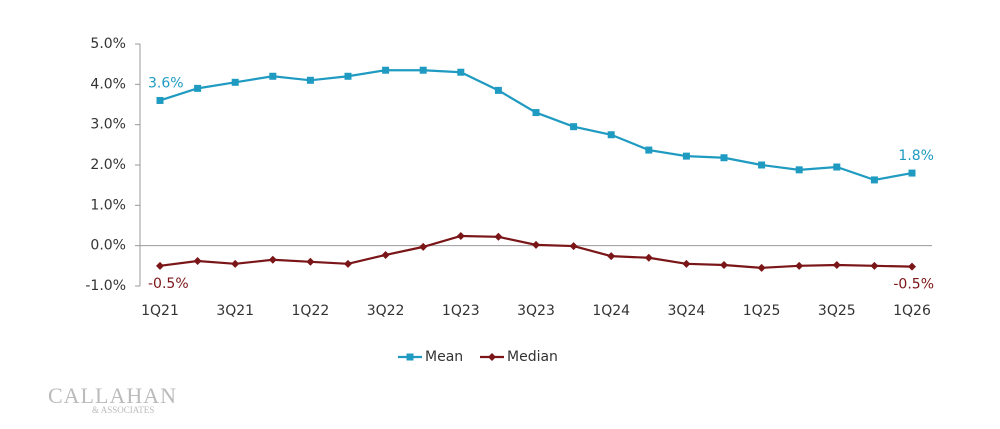 The height and width of the screenshot is (429, 1000). Describe the element at coordinates (837, 311) in the screenshot. I see `x-tick-label: 3Q25` at that location.